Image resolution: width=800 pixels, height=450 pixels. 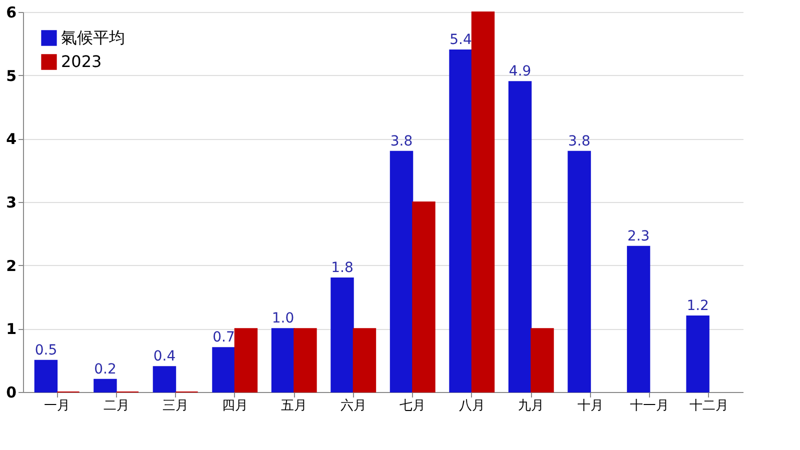 I want to click on y-tick-label: 3, so click(x=11, y=203).